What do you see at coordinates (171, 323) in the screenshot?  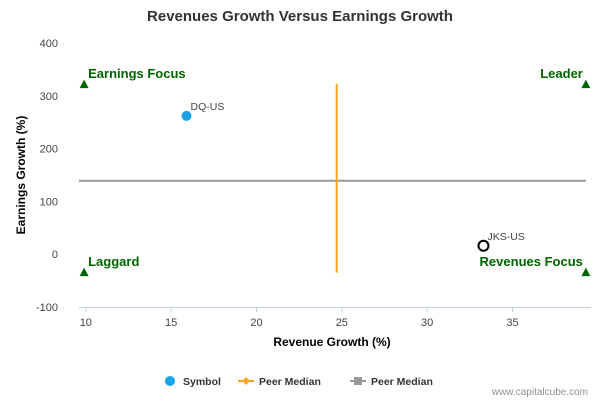 I see `x-tick-label: 15` at bounding box center [171, 323].